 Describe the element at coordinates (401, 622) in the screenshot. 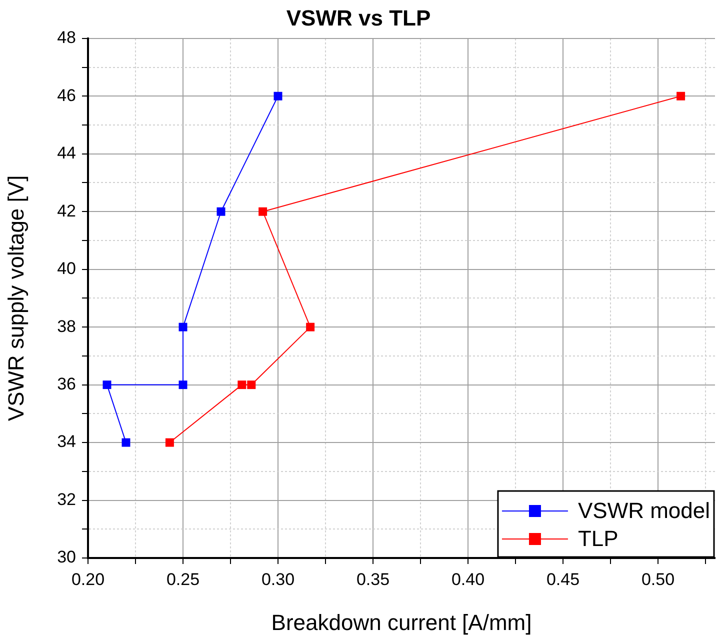

I see `x-axis-title: Breakdown current [A/mm]` at that location.